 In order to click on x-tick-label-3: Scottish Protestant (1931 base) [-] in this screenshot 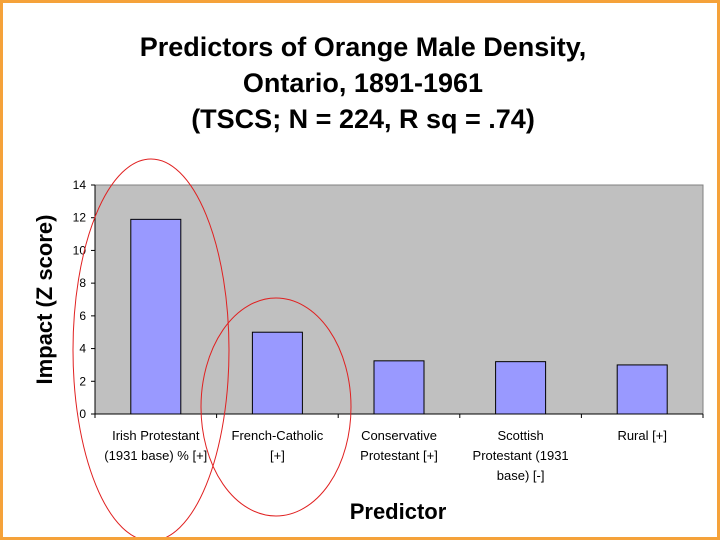, I will do `click(521, 455)`.